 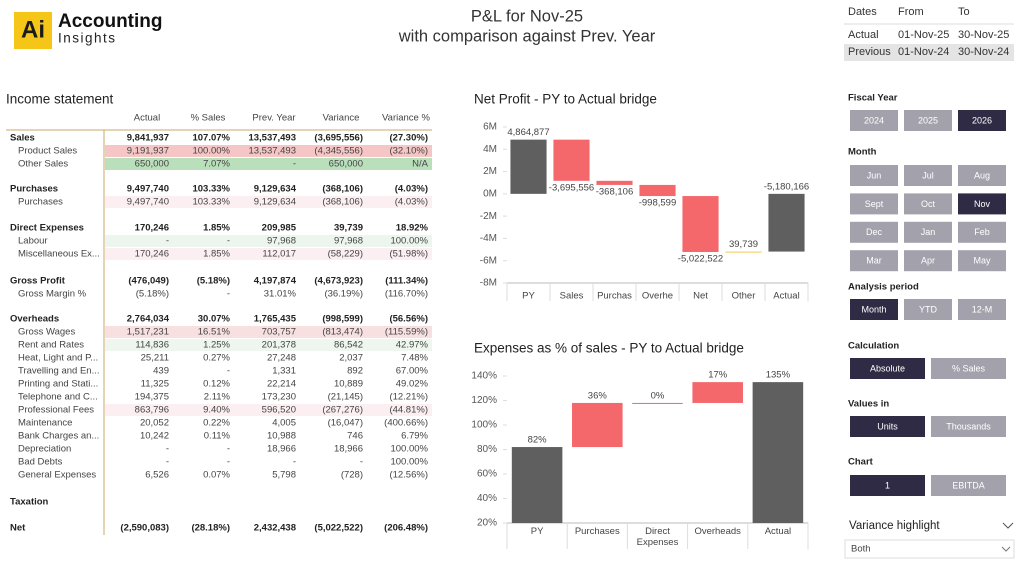 What do you see at coordinates (217, 436) in the screenshot?
I see `table-cell: 0.11%` at bounding box center [217, 436].